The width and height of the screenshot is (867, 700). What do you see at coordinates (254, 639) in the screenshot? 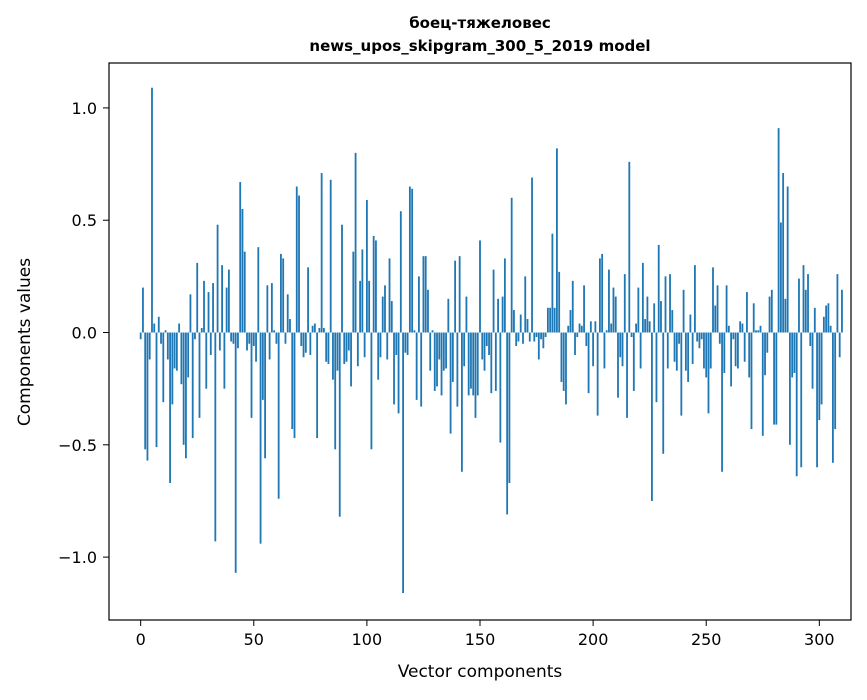
I see `x-tick-label: 50` at bounding box center [254, 639].